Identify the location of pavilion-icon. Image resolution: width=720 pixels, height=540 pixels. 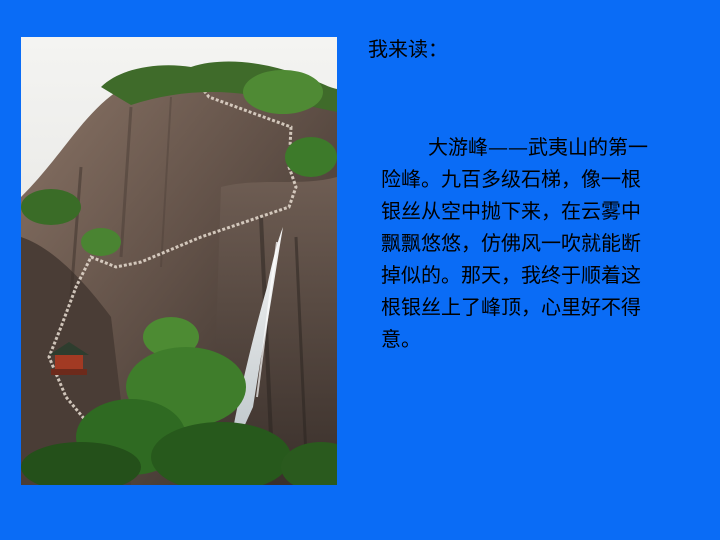
(69, 358).